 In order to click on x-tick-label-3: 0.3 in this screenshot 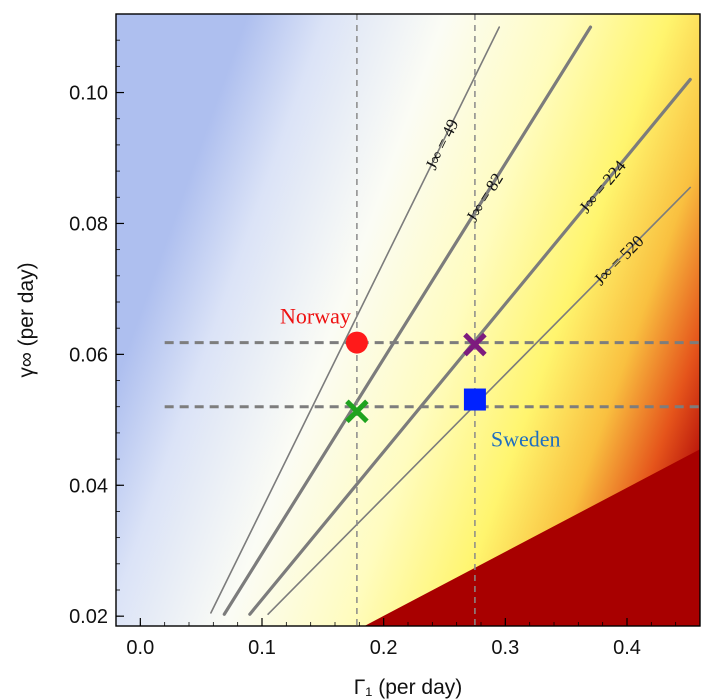, I will do `click(505, 648)`.